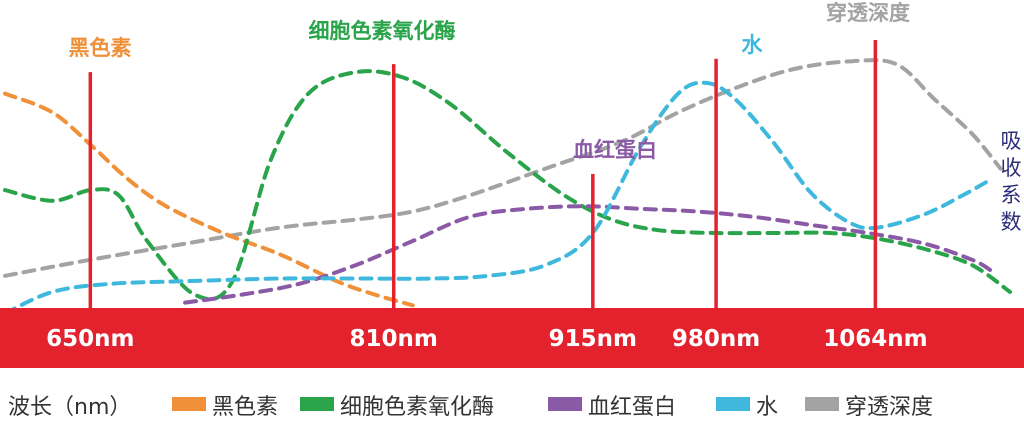  Describe the element at coordinates (593, 339) in the screenshot. I see `marker-label-915: 915nm` at that location.